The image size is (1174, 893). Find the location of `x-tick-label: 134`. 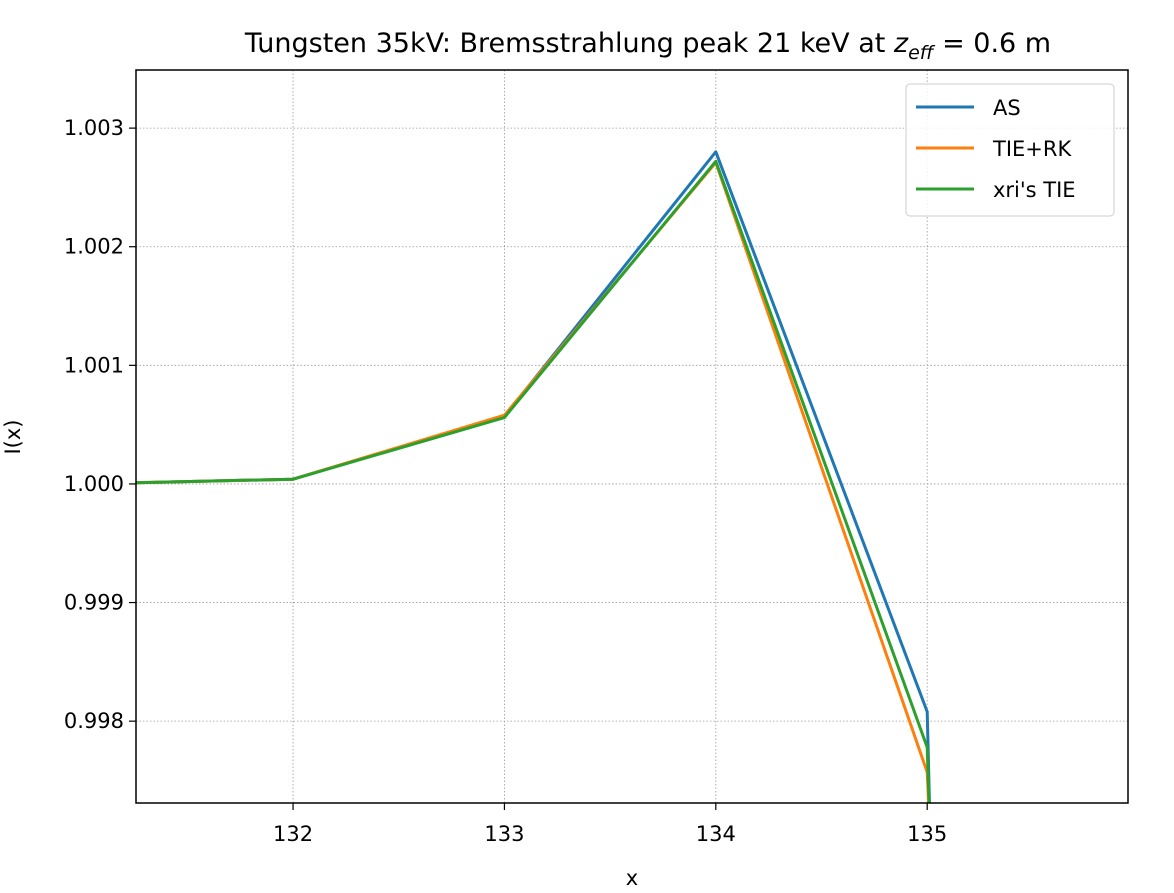

x-tick-label: 134 is located at coordinates (716, 834).